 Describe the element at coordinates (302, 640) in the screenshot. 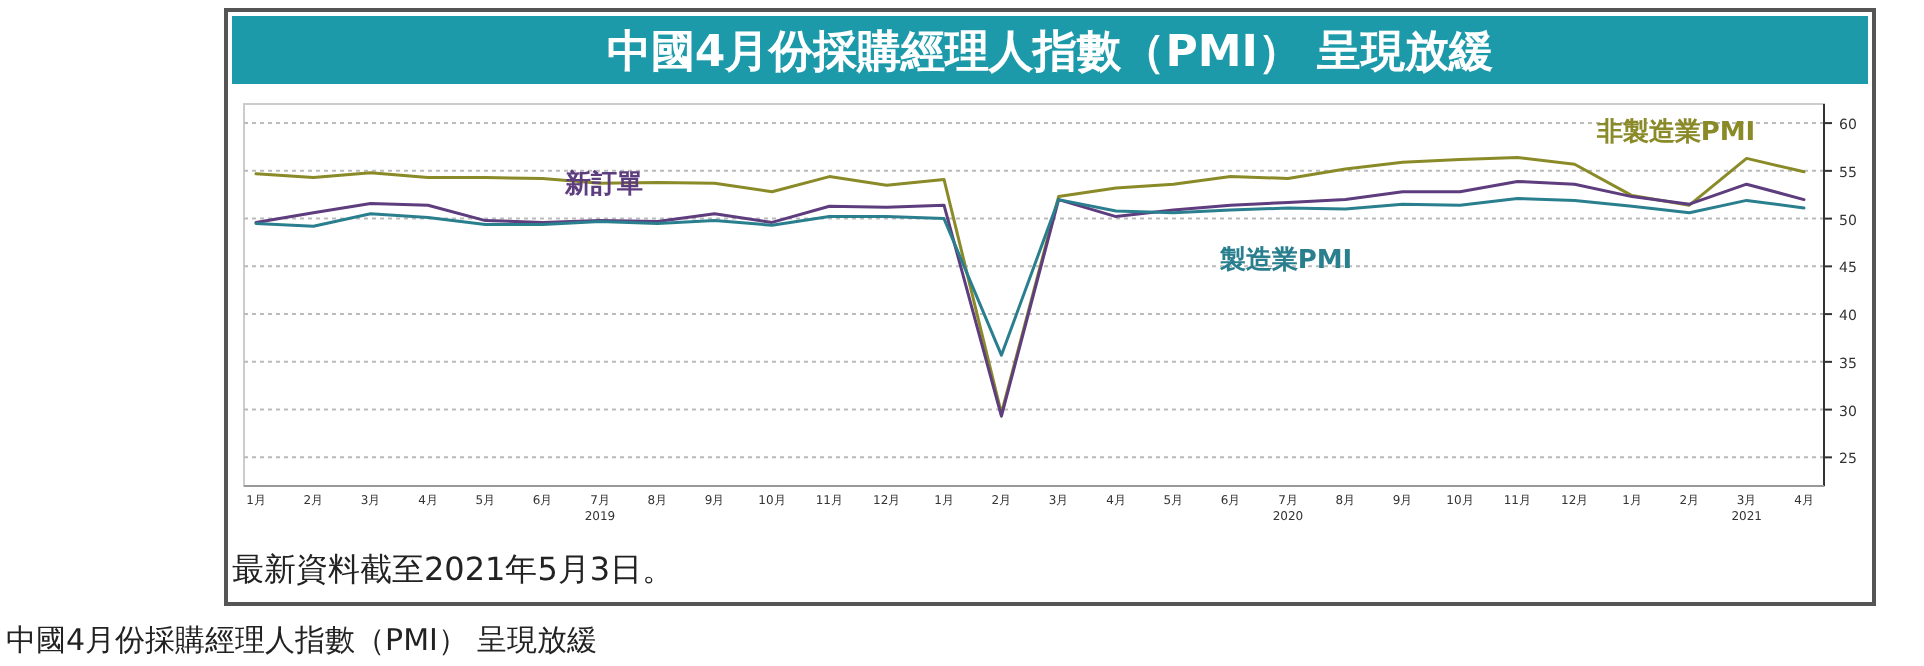

I see `text: 中國4月份採購經理人指數（PMI） 呈現放緩` at that location.